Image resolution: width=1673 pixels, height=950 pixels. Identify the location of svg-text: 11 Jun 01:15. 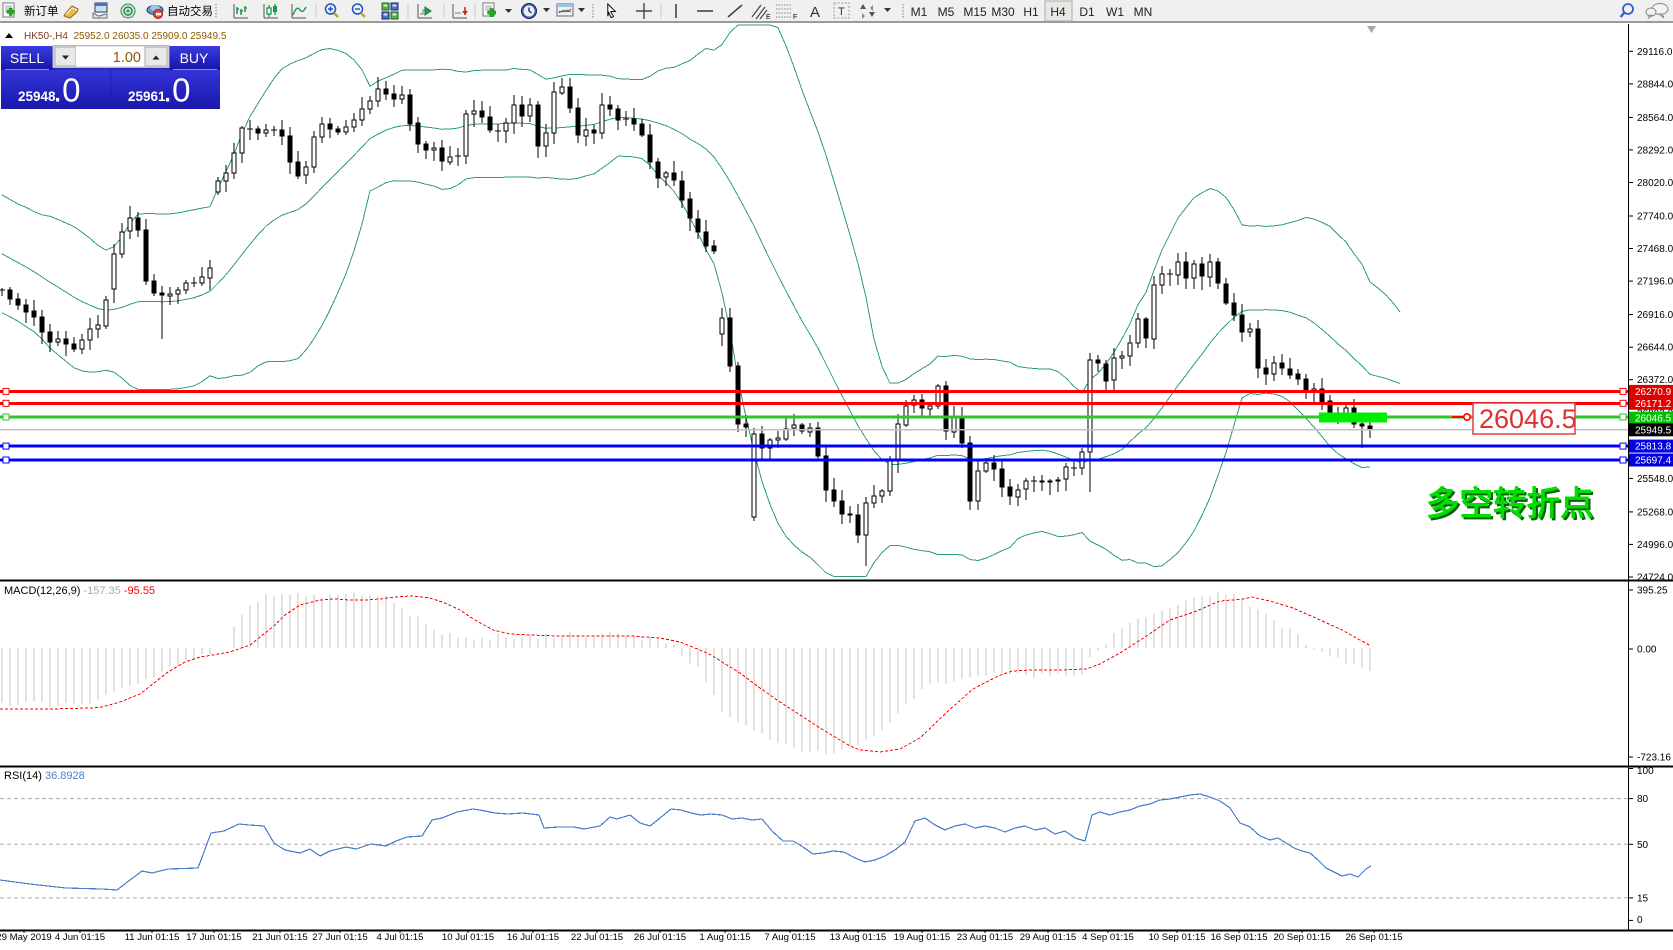
(152, 937).